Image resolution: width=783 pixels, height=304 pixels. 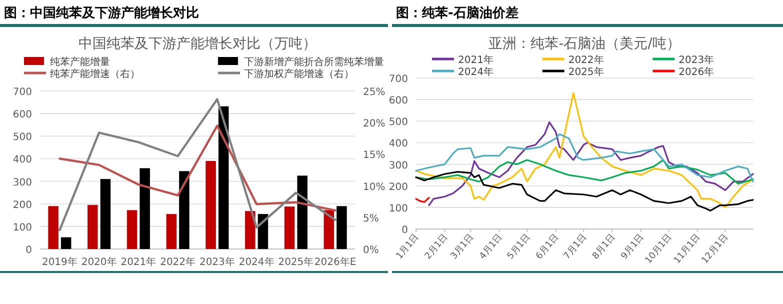 I want to click on x-tick-label: 12月1日, so click(x=715, y=249).